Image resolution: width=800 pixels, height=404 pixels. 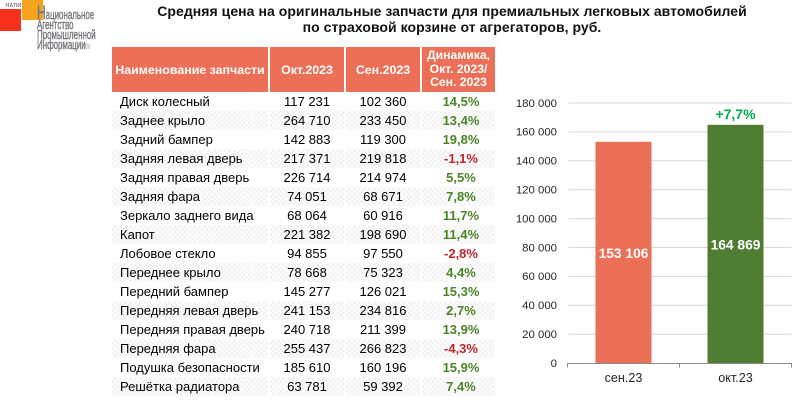 I want to click on svg-text: 80 000, so click(x=539, y=248).